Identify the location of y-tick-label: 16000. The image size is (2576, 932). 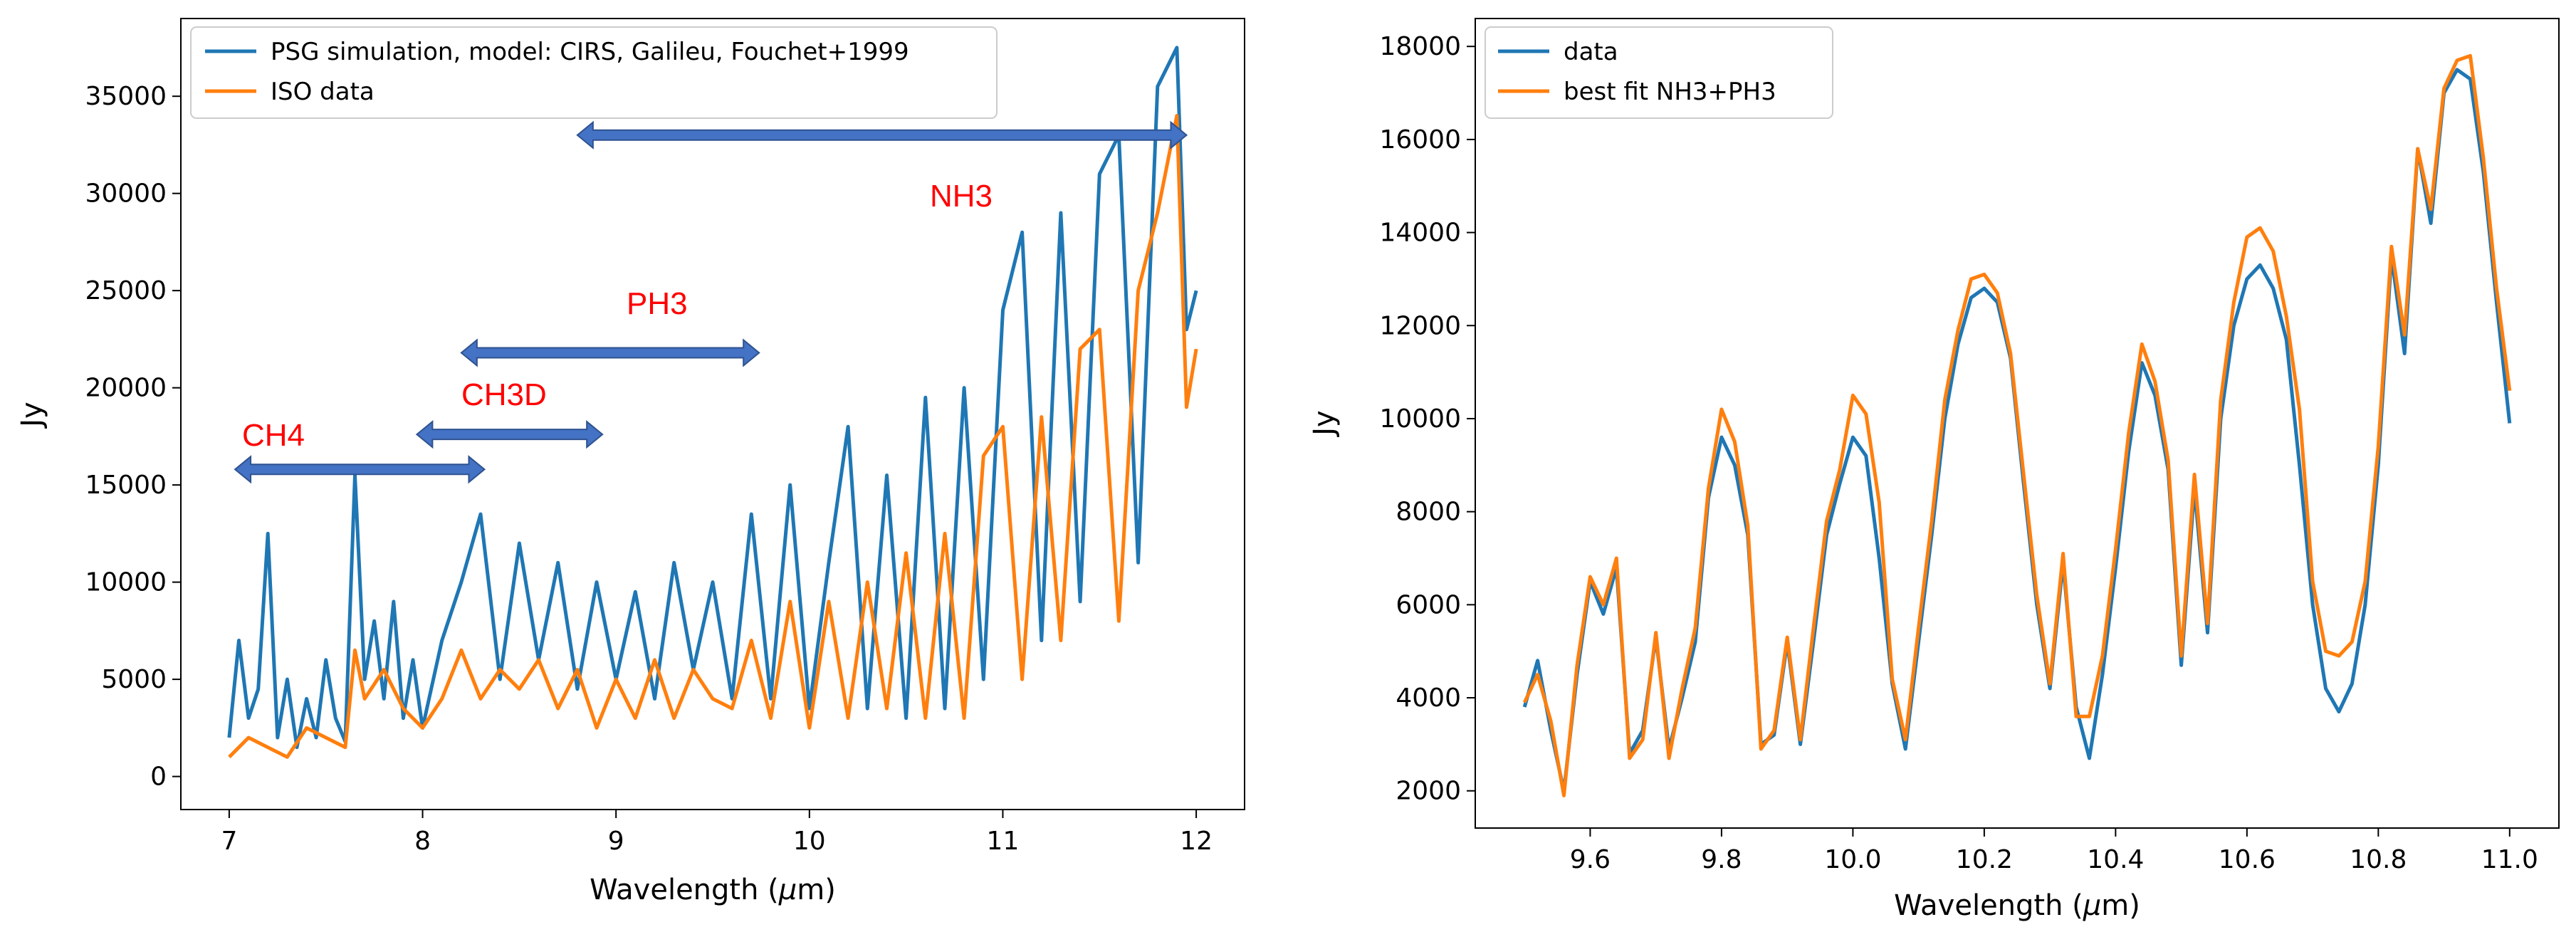
(1420, 140).